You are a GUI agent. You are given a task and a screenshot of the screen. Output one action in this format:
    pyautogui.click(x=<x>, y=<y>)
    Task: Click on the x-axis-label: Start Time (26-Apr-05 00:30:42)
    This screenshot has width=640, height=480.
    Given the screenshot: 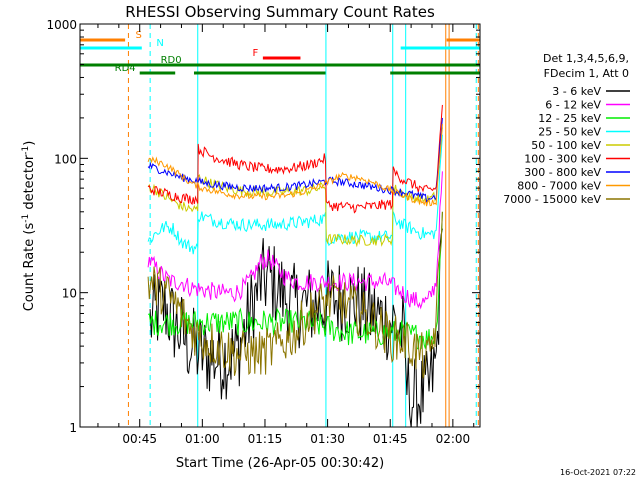 What is the action you would take?
    pyautogui.click(x=280, y=463)
    